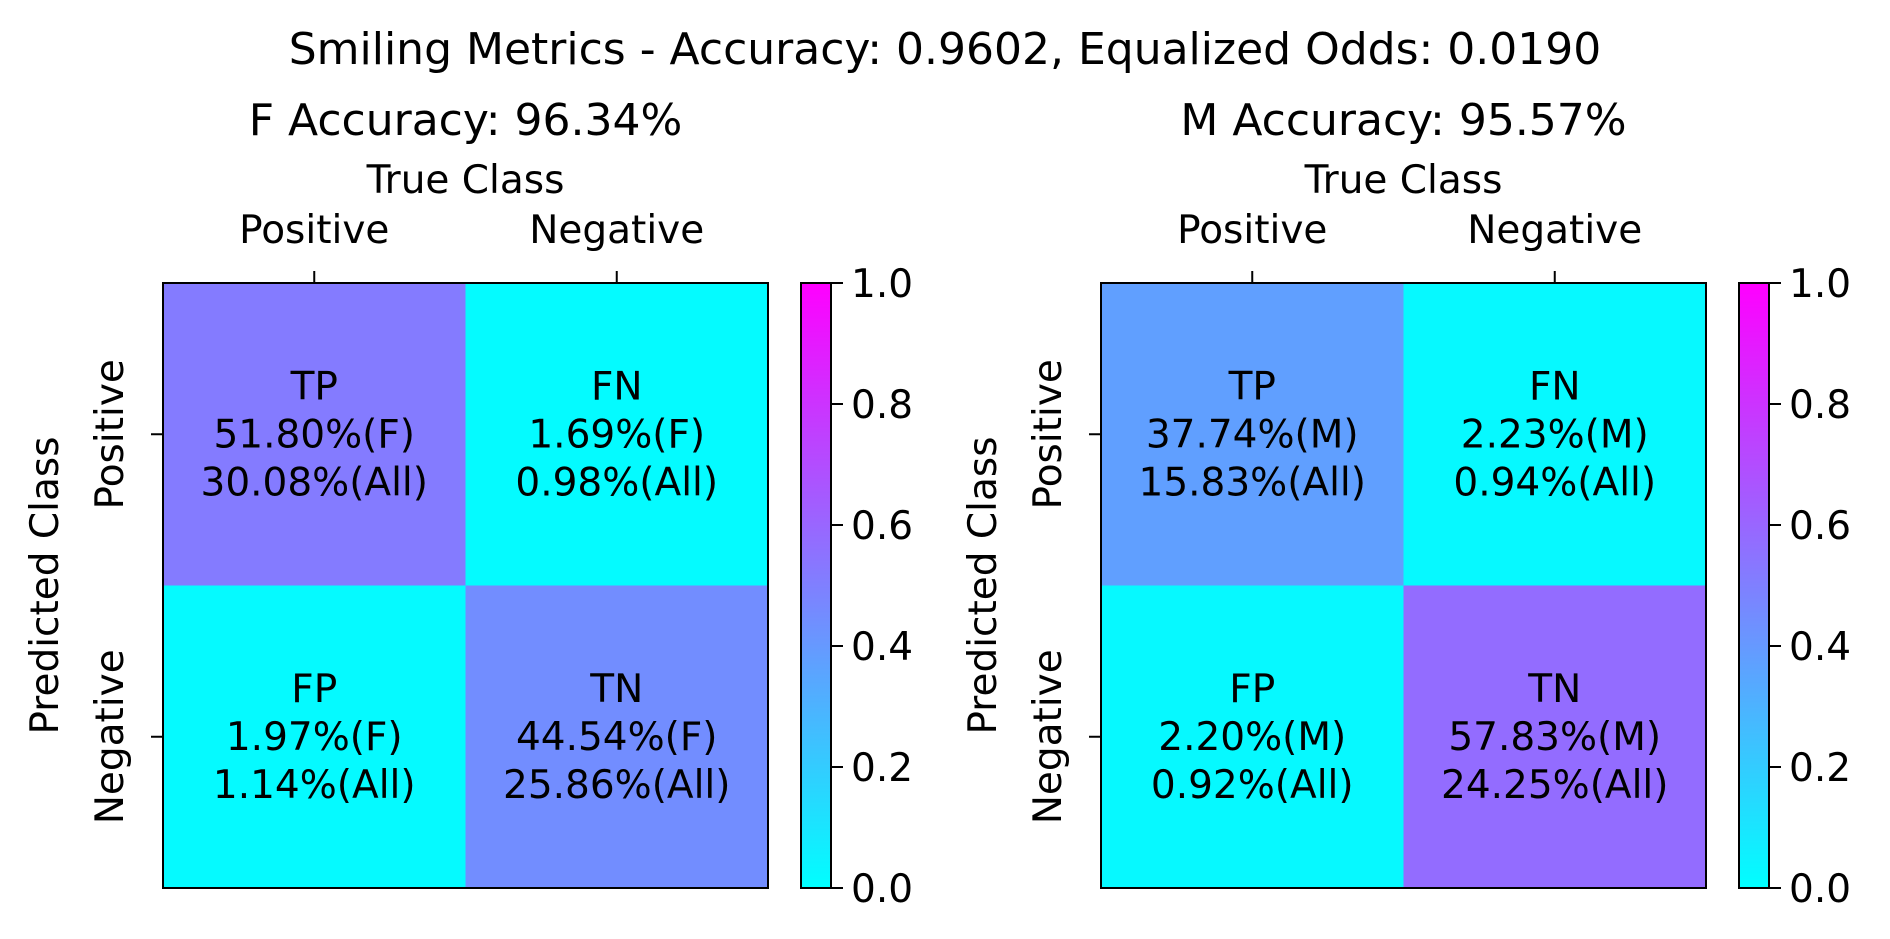 Image resolution: width=1890 pixels, height=939 pixels. I want to click on cell-all-percent: 0.94%(All), so click(1554, 482).